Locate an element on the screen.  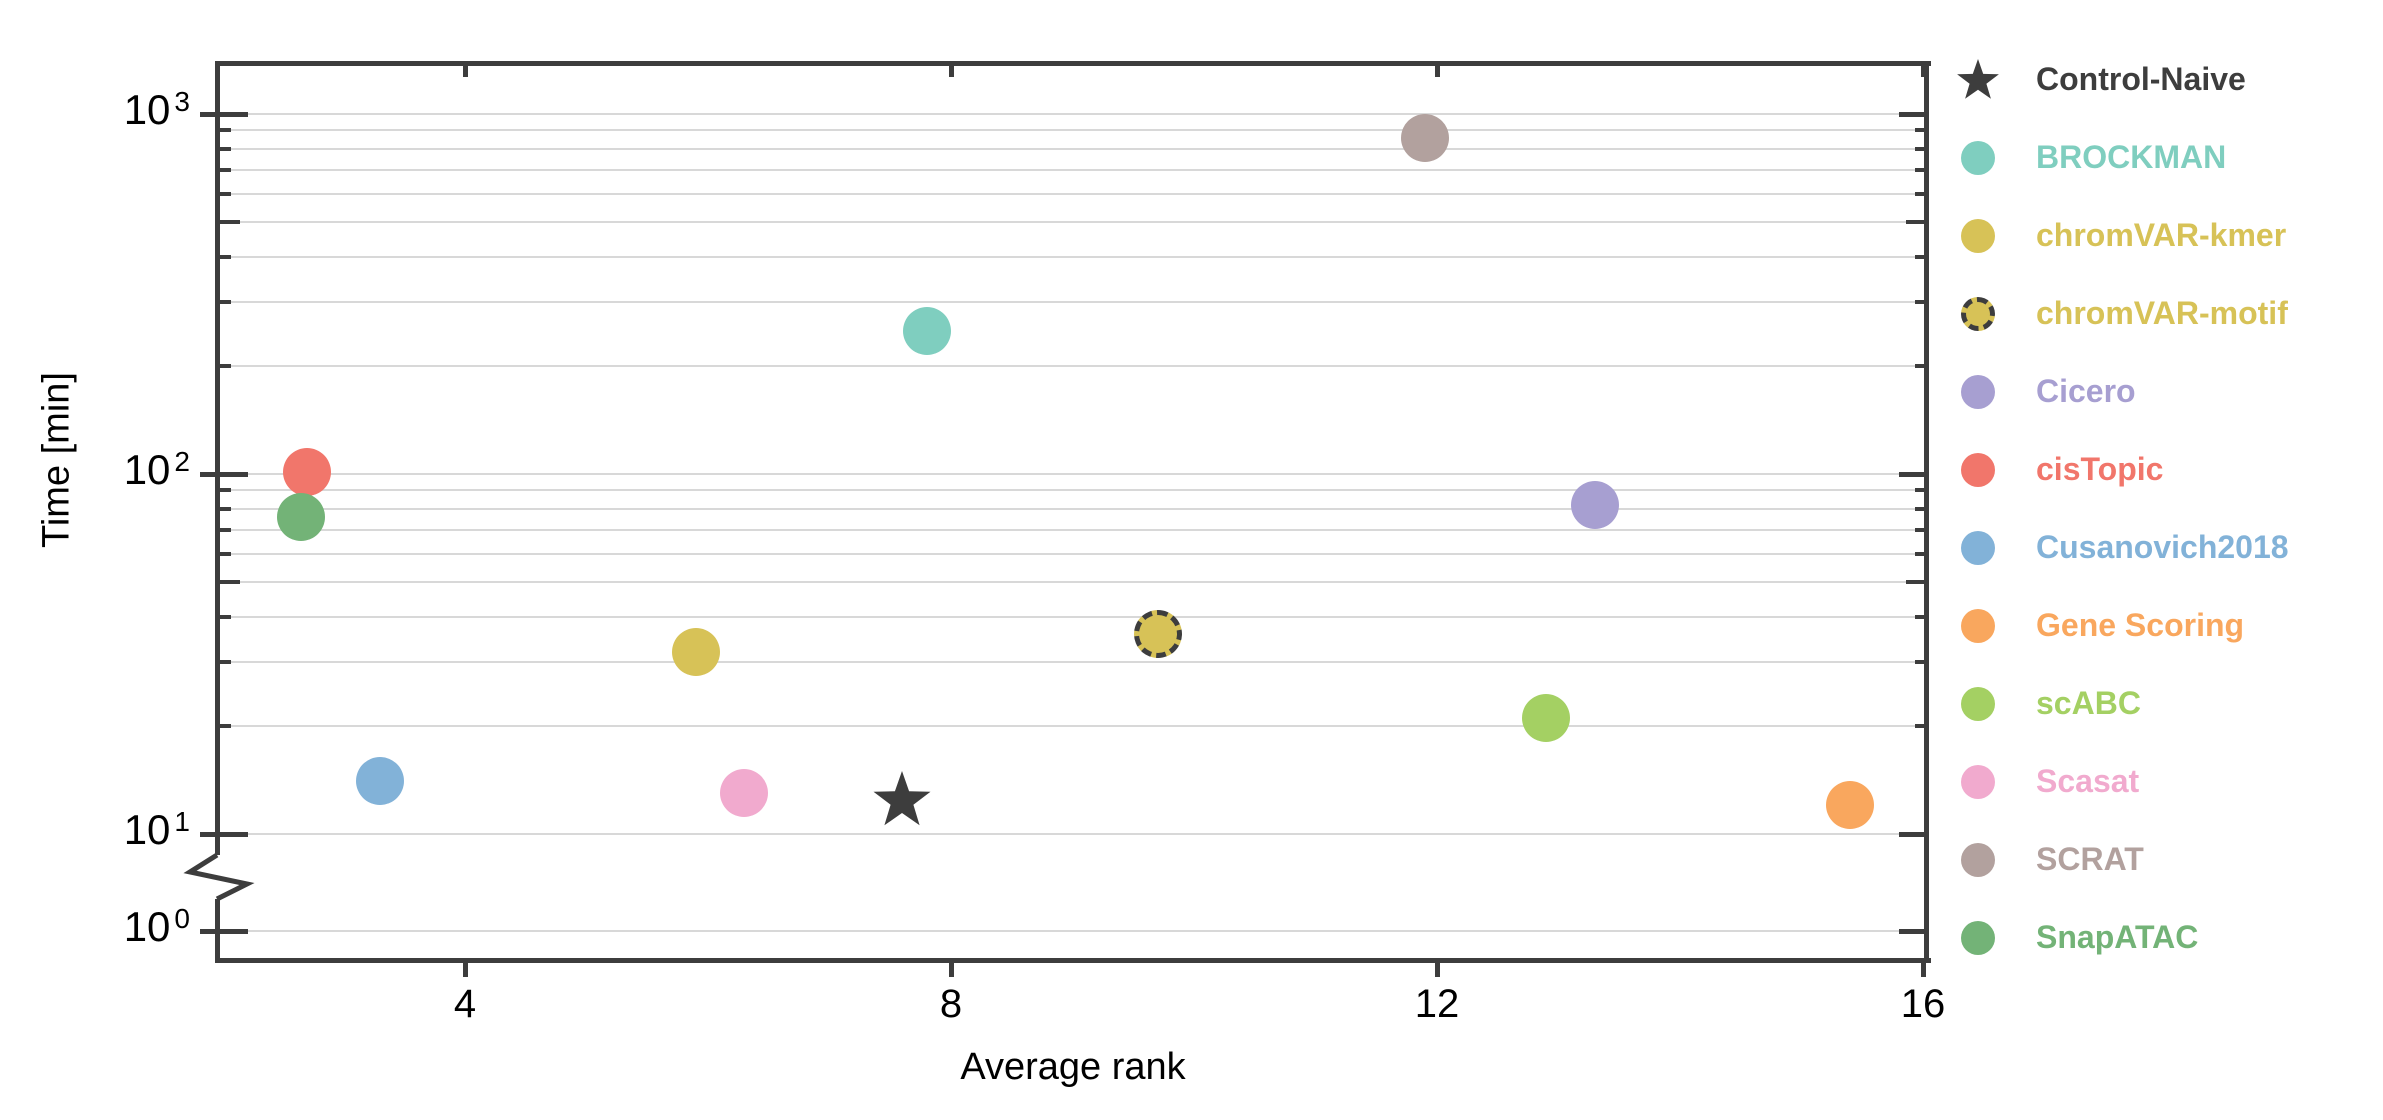
y-tick-exponent: 2 is located at coordinates (182, 461).